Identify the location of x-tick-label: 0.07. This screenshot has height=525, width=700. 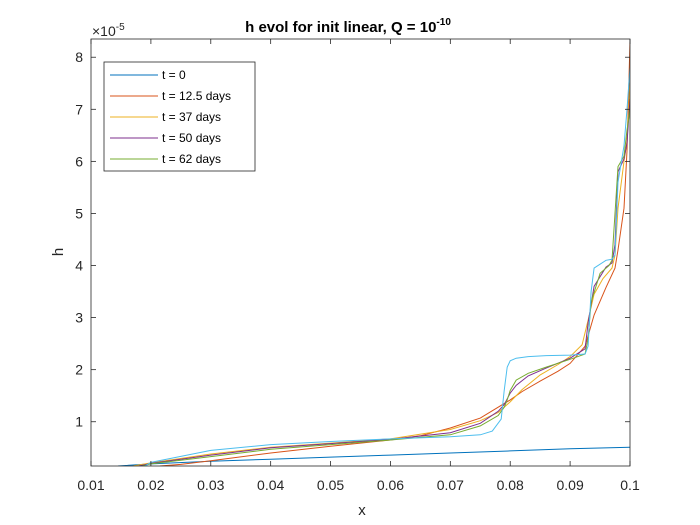
(450, 485).